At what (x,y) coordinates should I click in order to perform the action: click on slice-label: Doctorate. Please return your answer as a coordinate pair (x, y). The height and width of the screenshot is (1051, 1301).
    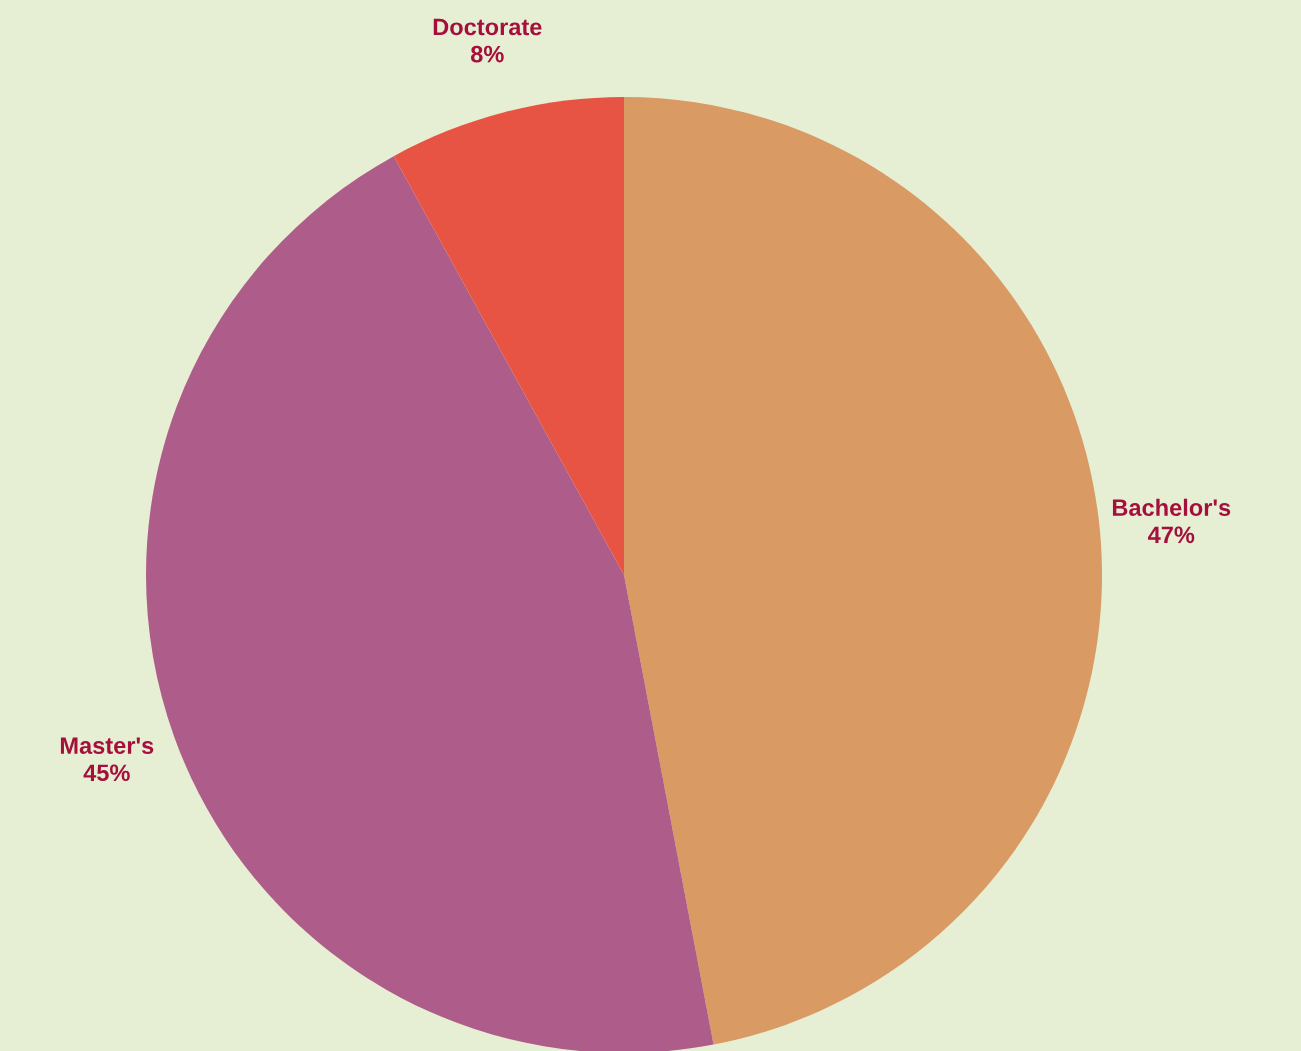
    Looking at the image, I should click on (487, 27).